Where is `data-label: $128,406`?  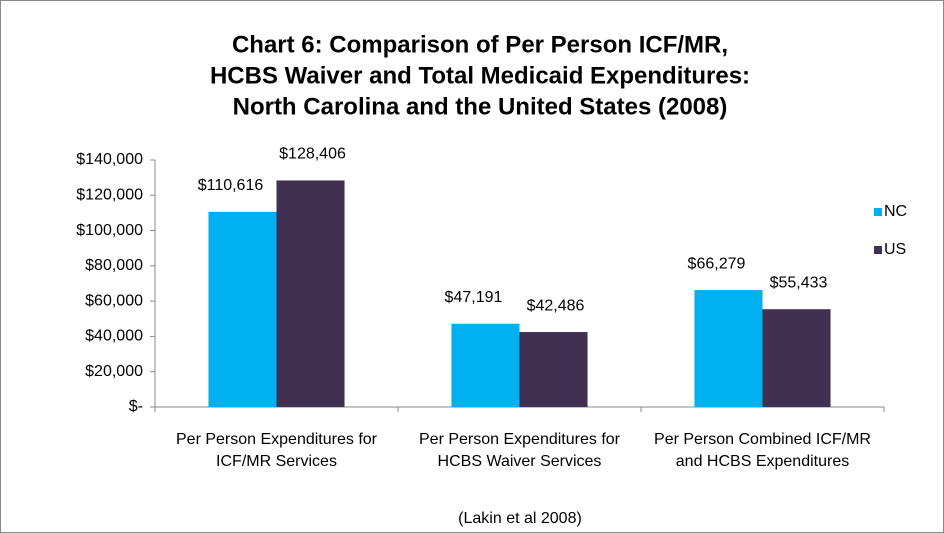 data-label: $128,406 is located at coordinates (312, 154).